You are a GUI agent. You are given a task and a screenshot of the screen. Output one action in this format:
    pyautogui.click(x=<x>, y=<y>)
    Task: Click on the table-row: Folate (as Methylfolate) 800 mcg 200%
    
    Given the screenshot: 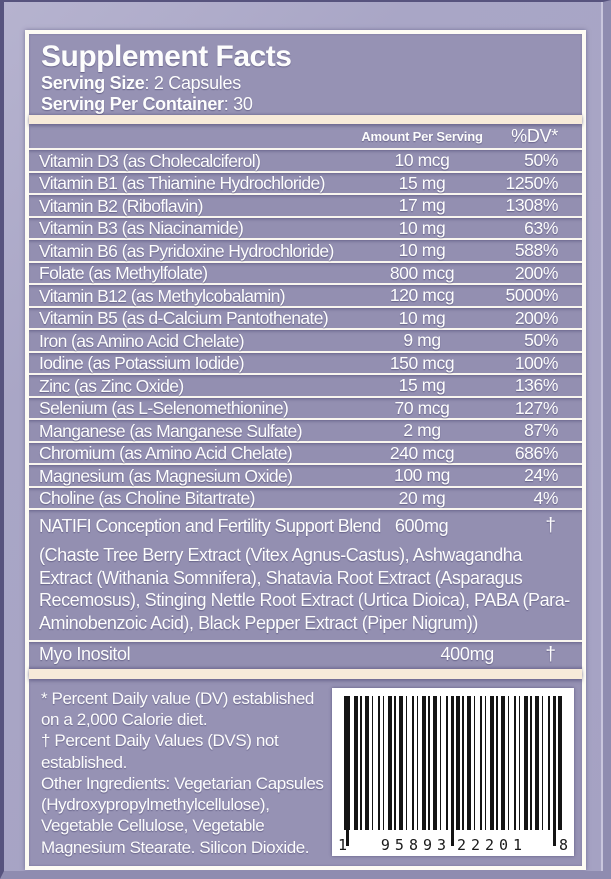 What is the action you would take?
    pyautogui.click(x=305, y=272)
    